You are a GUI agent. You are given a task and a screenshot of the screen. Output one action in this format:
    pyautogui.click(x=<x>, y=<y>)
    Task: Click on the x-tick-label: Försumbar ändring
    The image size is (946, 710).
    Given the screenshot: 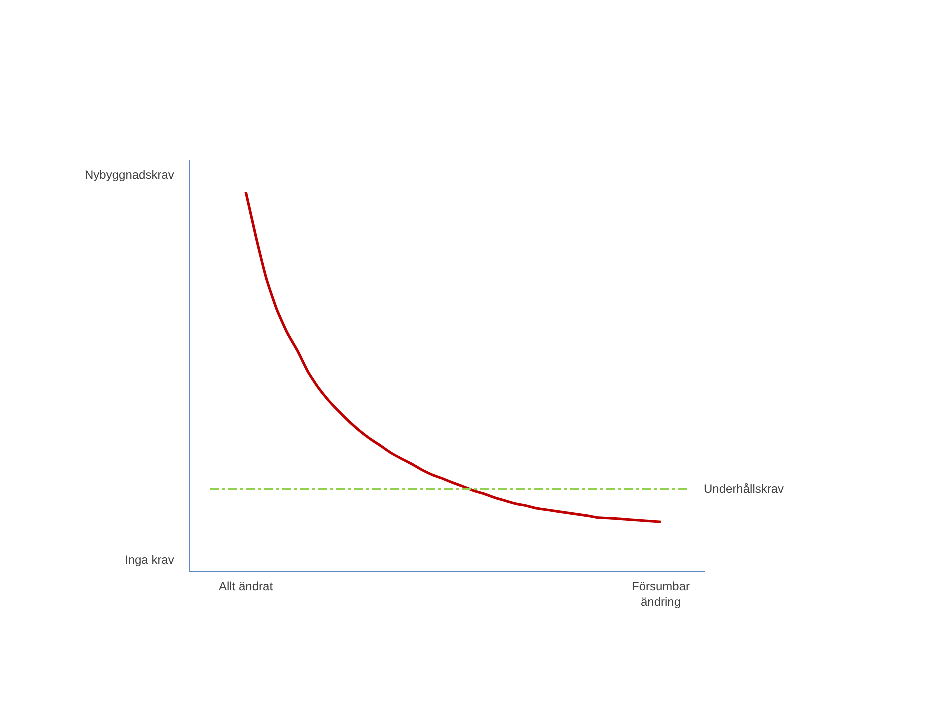 What is the action you would take?
    pyautogui.click(x=661, y=594)
    